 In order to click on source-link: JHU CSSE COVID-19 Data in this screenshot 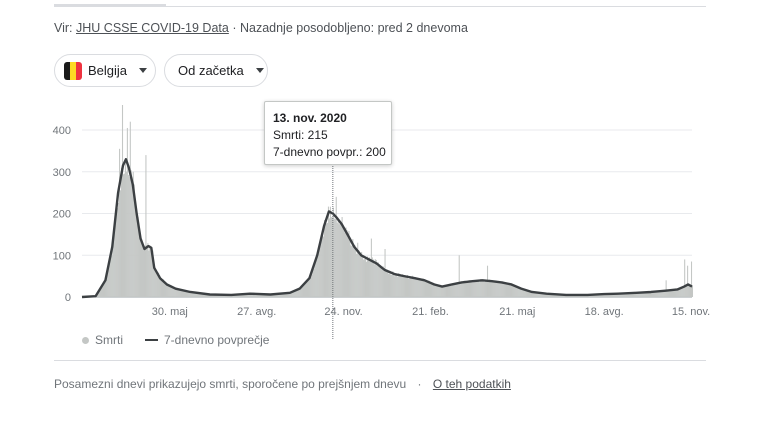, I will do `click(152, 28)`.